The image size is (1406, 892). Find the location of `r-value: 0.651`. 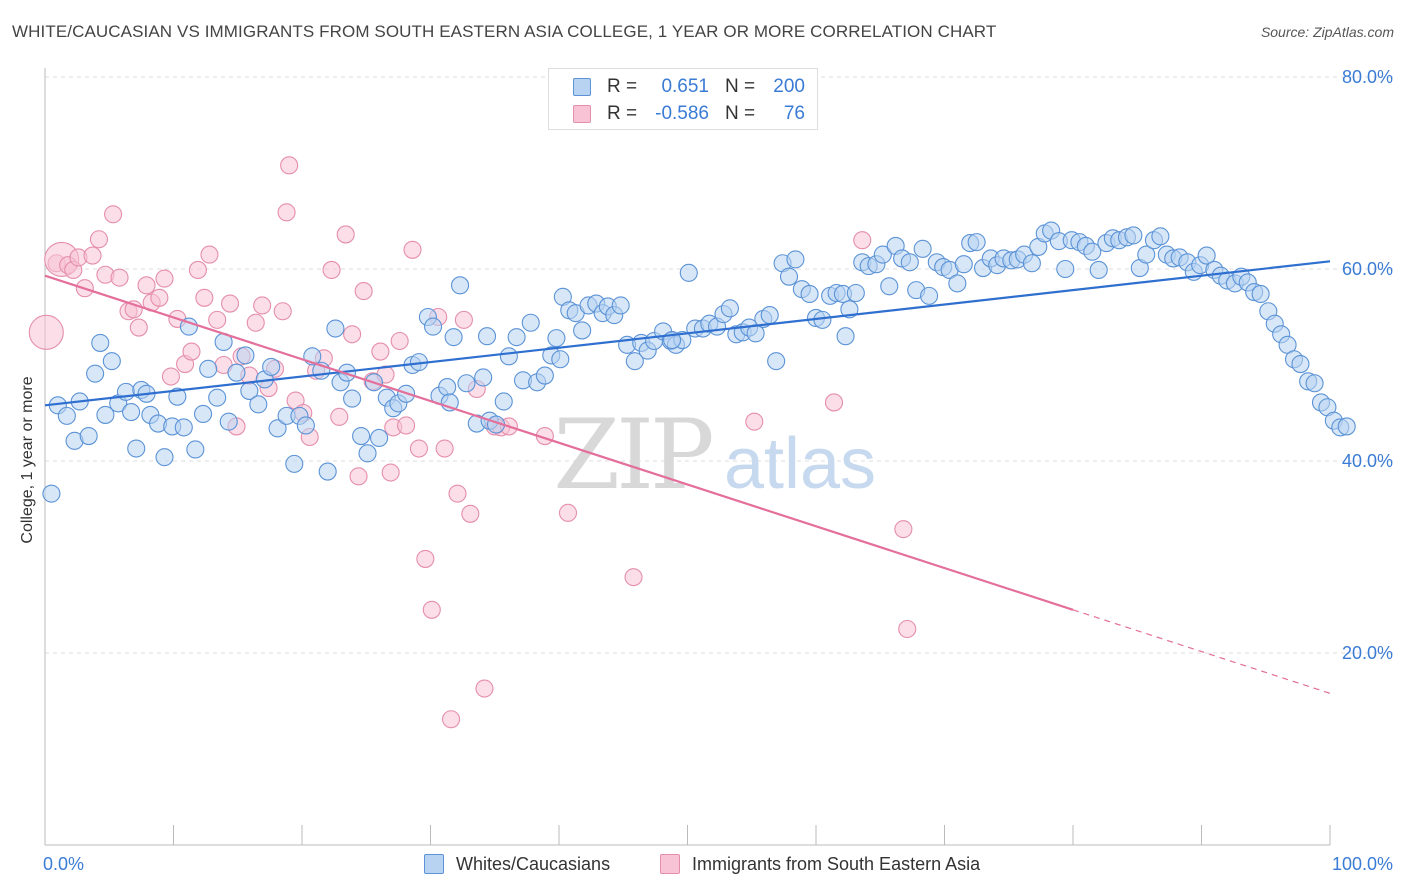

r-value: 0.651 is located at coordinates (685, 86).